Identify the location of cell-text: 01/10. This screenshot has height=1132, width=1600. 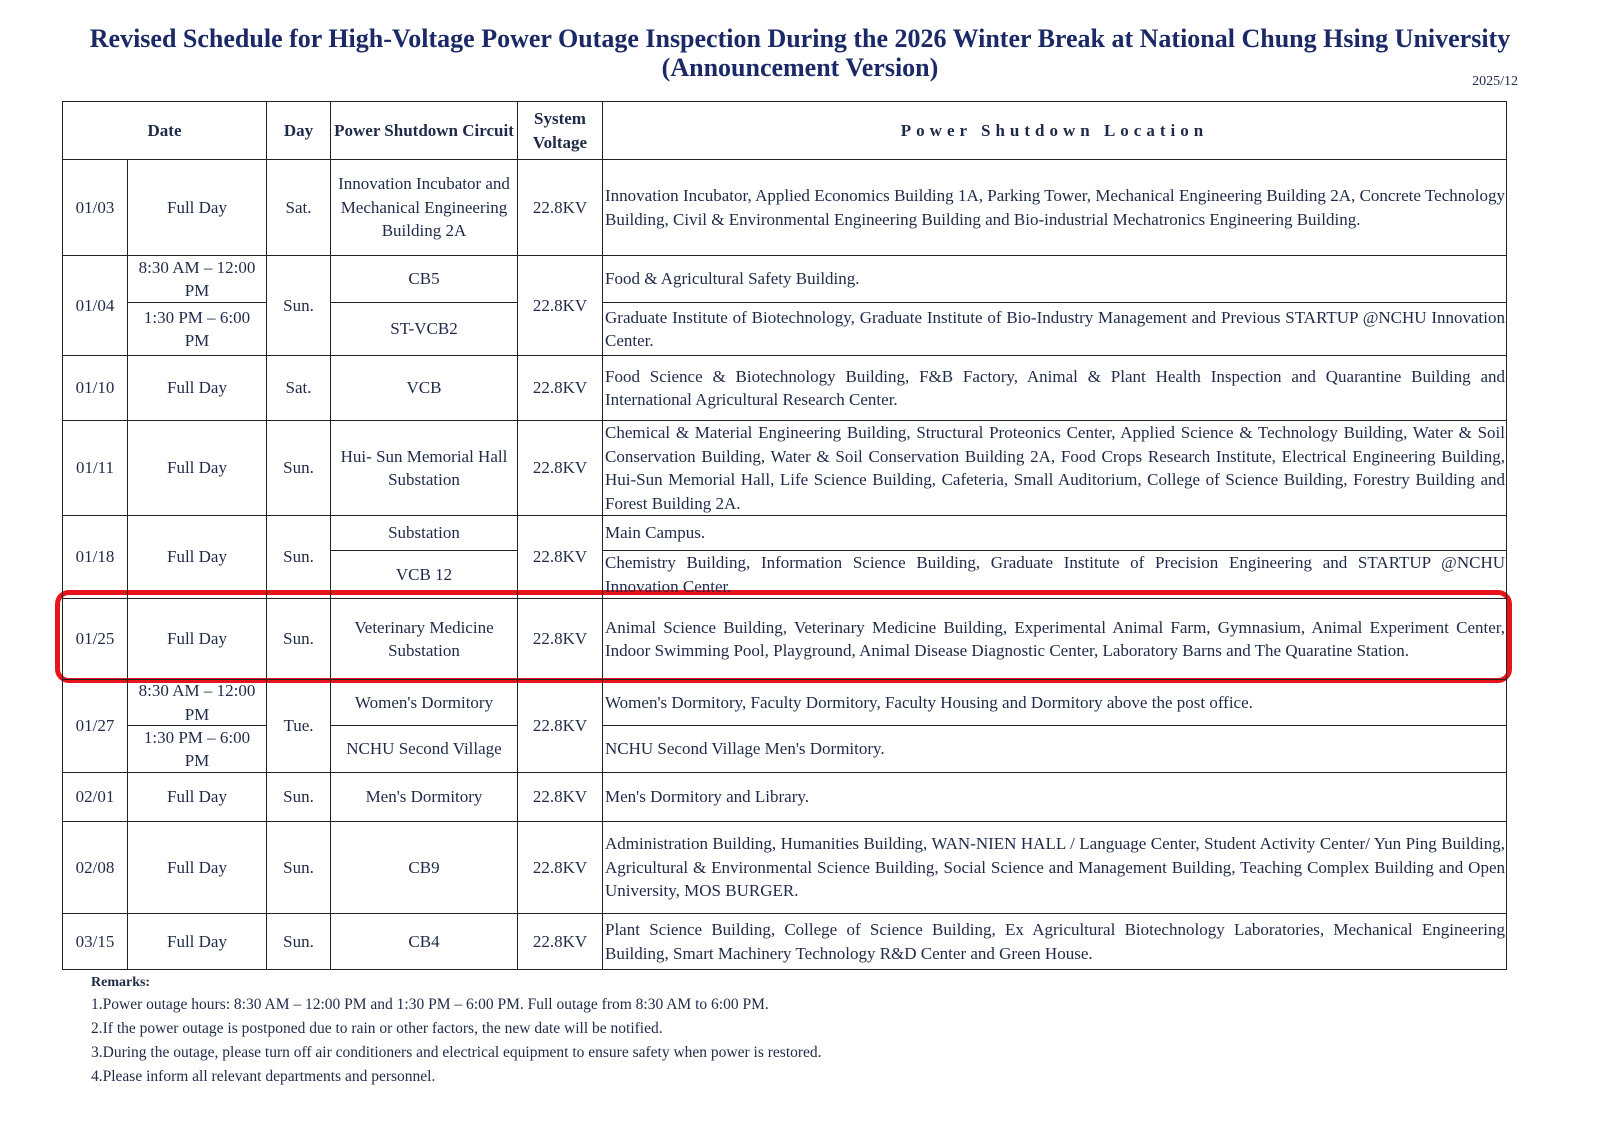
(95, 388).